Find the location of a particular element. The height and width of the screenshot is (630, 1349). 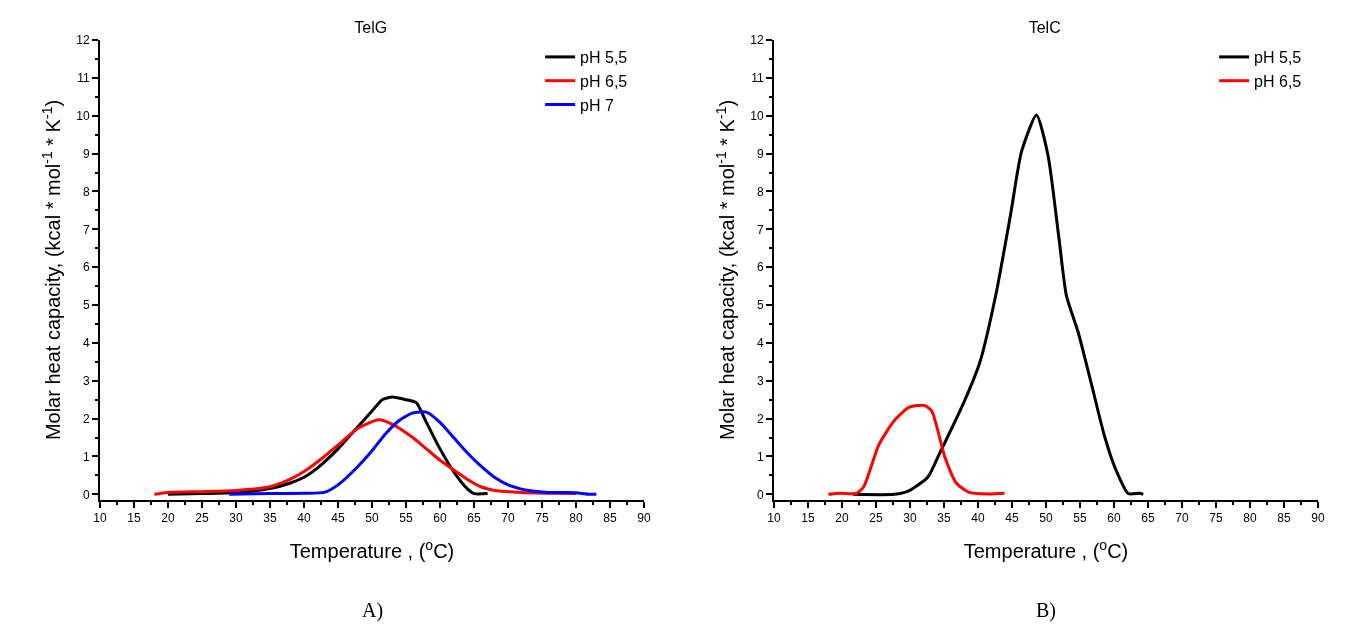

text: A) is located at coordinates (373, 610).